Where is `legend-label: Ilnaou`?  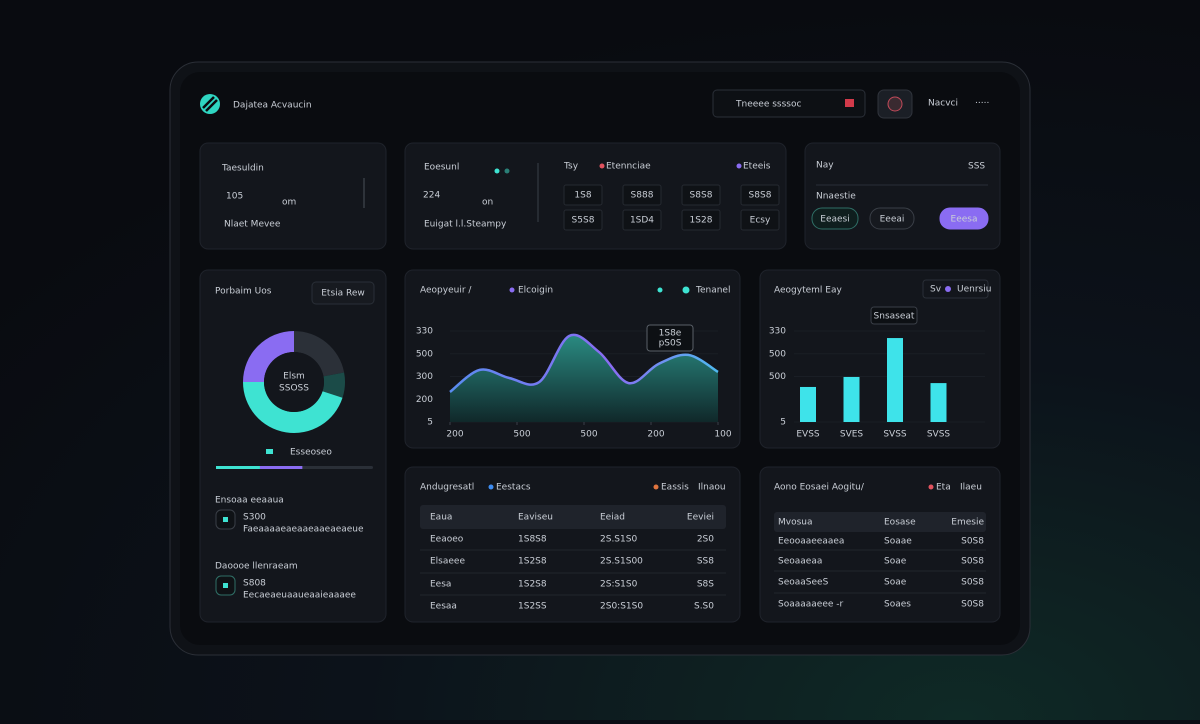 legend-label: Ilnaou is located at coordinates (712, 488).